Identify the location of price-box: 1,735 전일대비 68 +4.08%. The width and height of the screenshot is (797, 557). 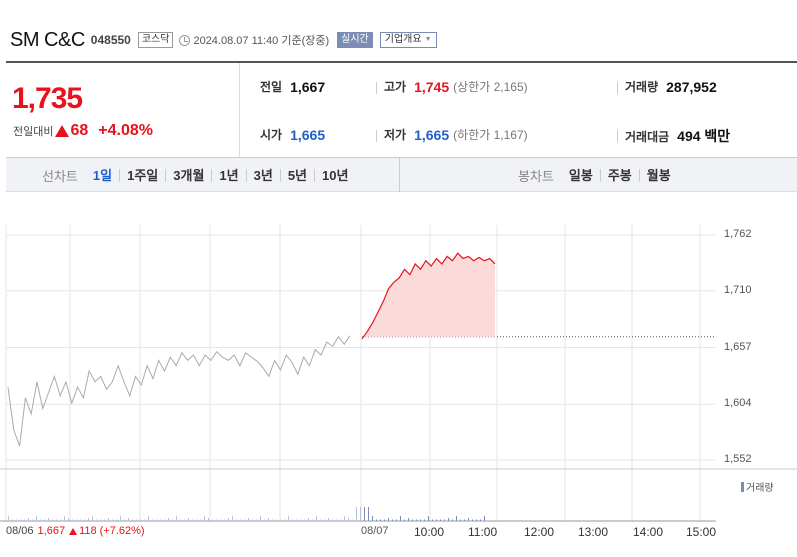
(123, 110).